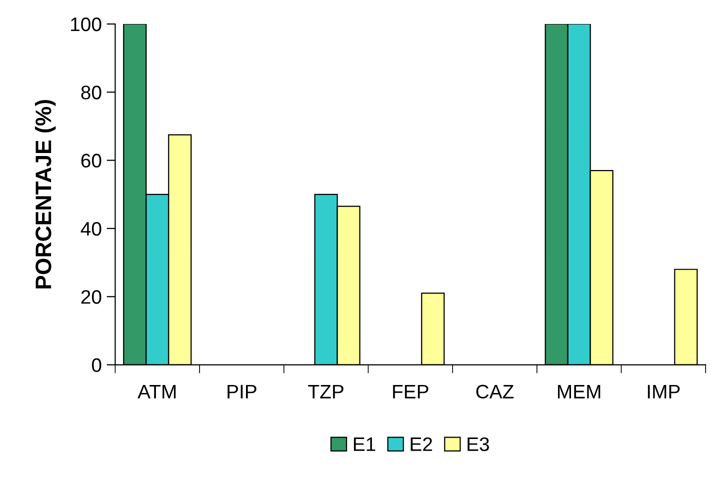 The width and height of the screenshot is (720, 480). Describe the element at coordinates (421, 444) in the screenshot. I see `legend-label: E2` at that location.